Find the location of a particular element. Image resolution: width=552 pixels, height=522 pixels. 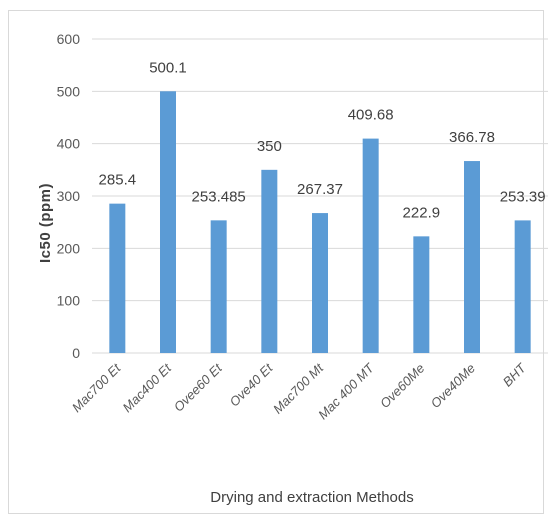

x-category-label: Mac700 Et is located at coordinates (97, 388).